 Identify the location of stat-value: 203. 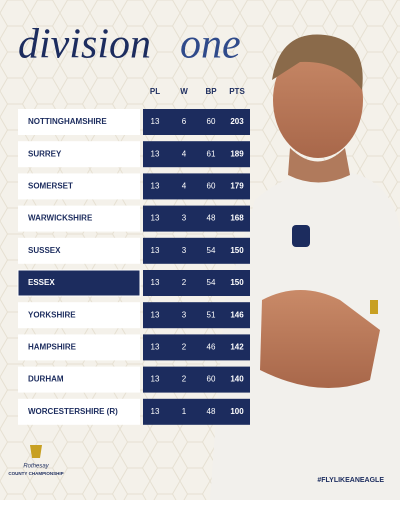
(237, 121).